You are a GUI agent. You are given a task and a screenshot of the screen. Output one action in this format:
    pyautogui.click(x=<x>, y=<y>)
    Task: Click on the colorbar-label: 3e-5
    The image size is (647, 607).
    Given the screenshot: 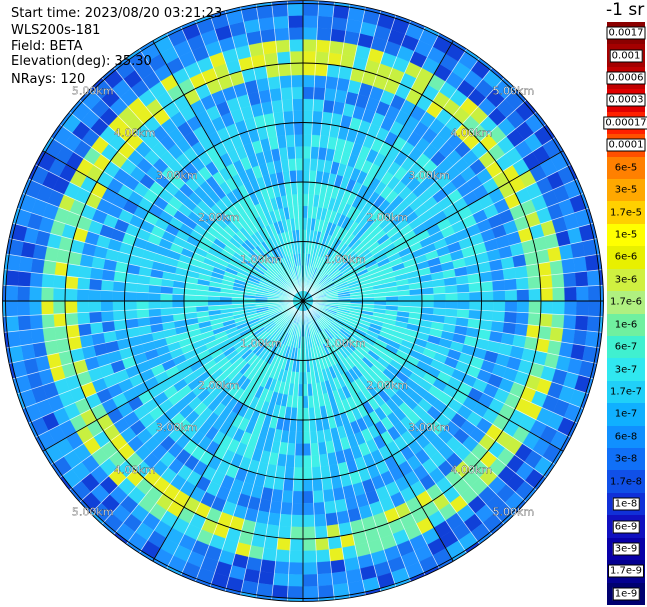 What is the action you would take?
    pyautogui.click(x=626, y=190)
    